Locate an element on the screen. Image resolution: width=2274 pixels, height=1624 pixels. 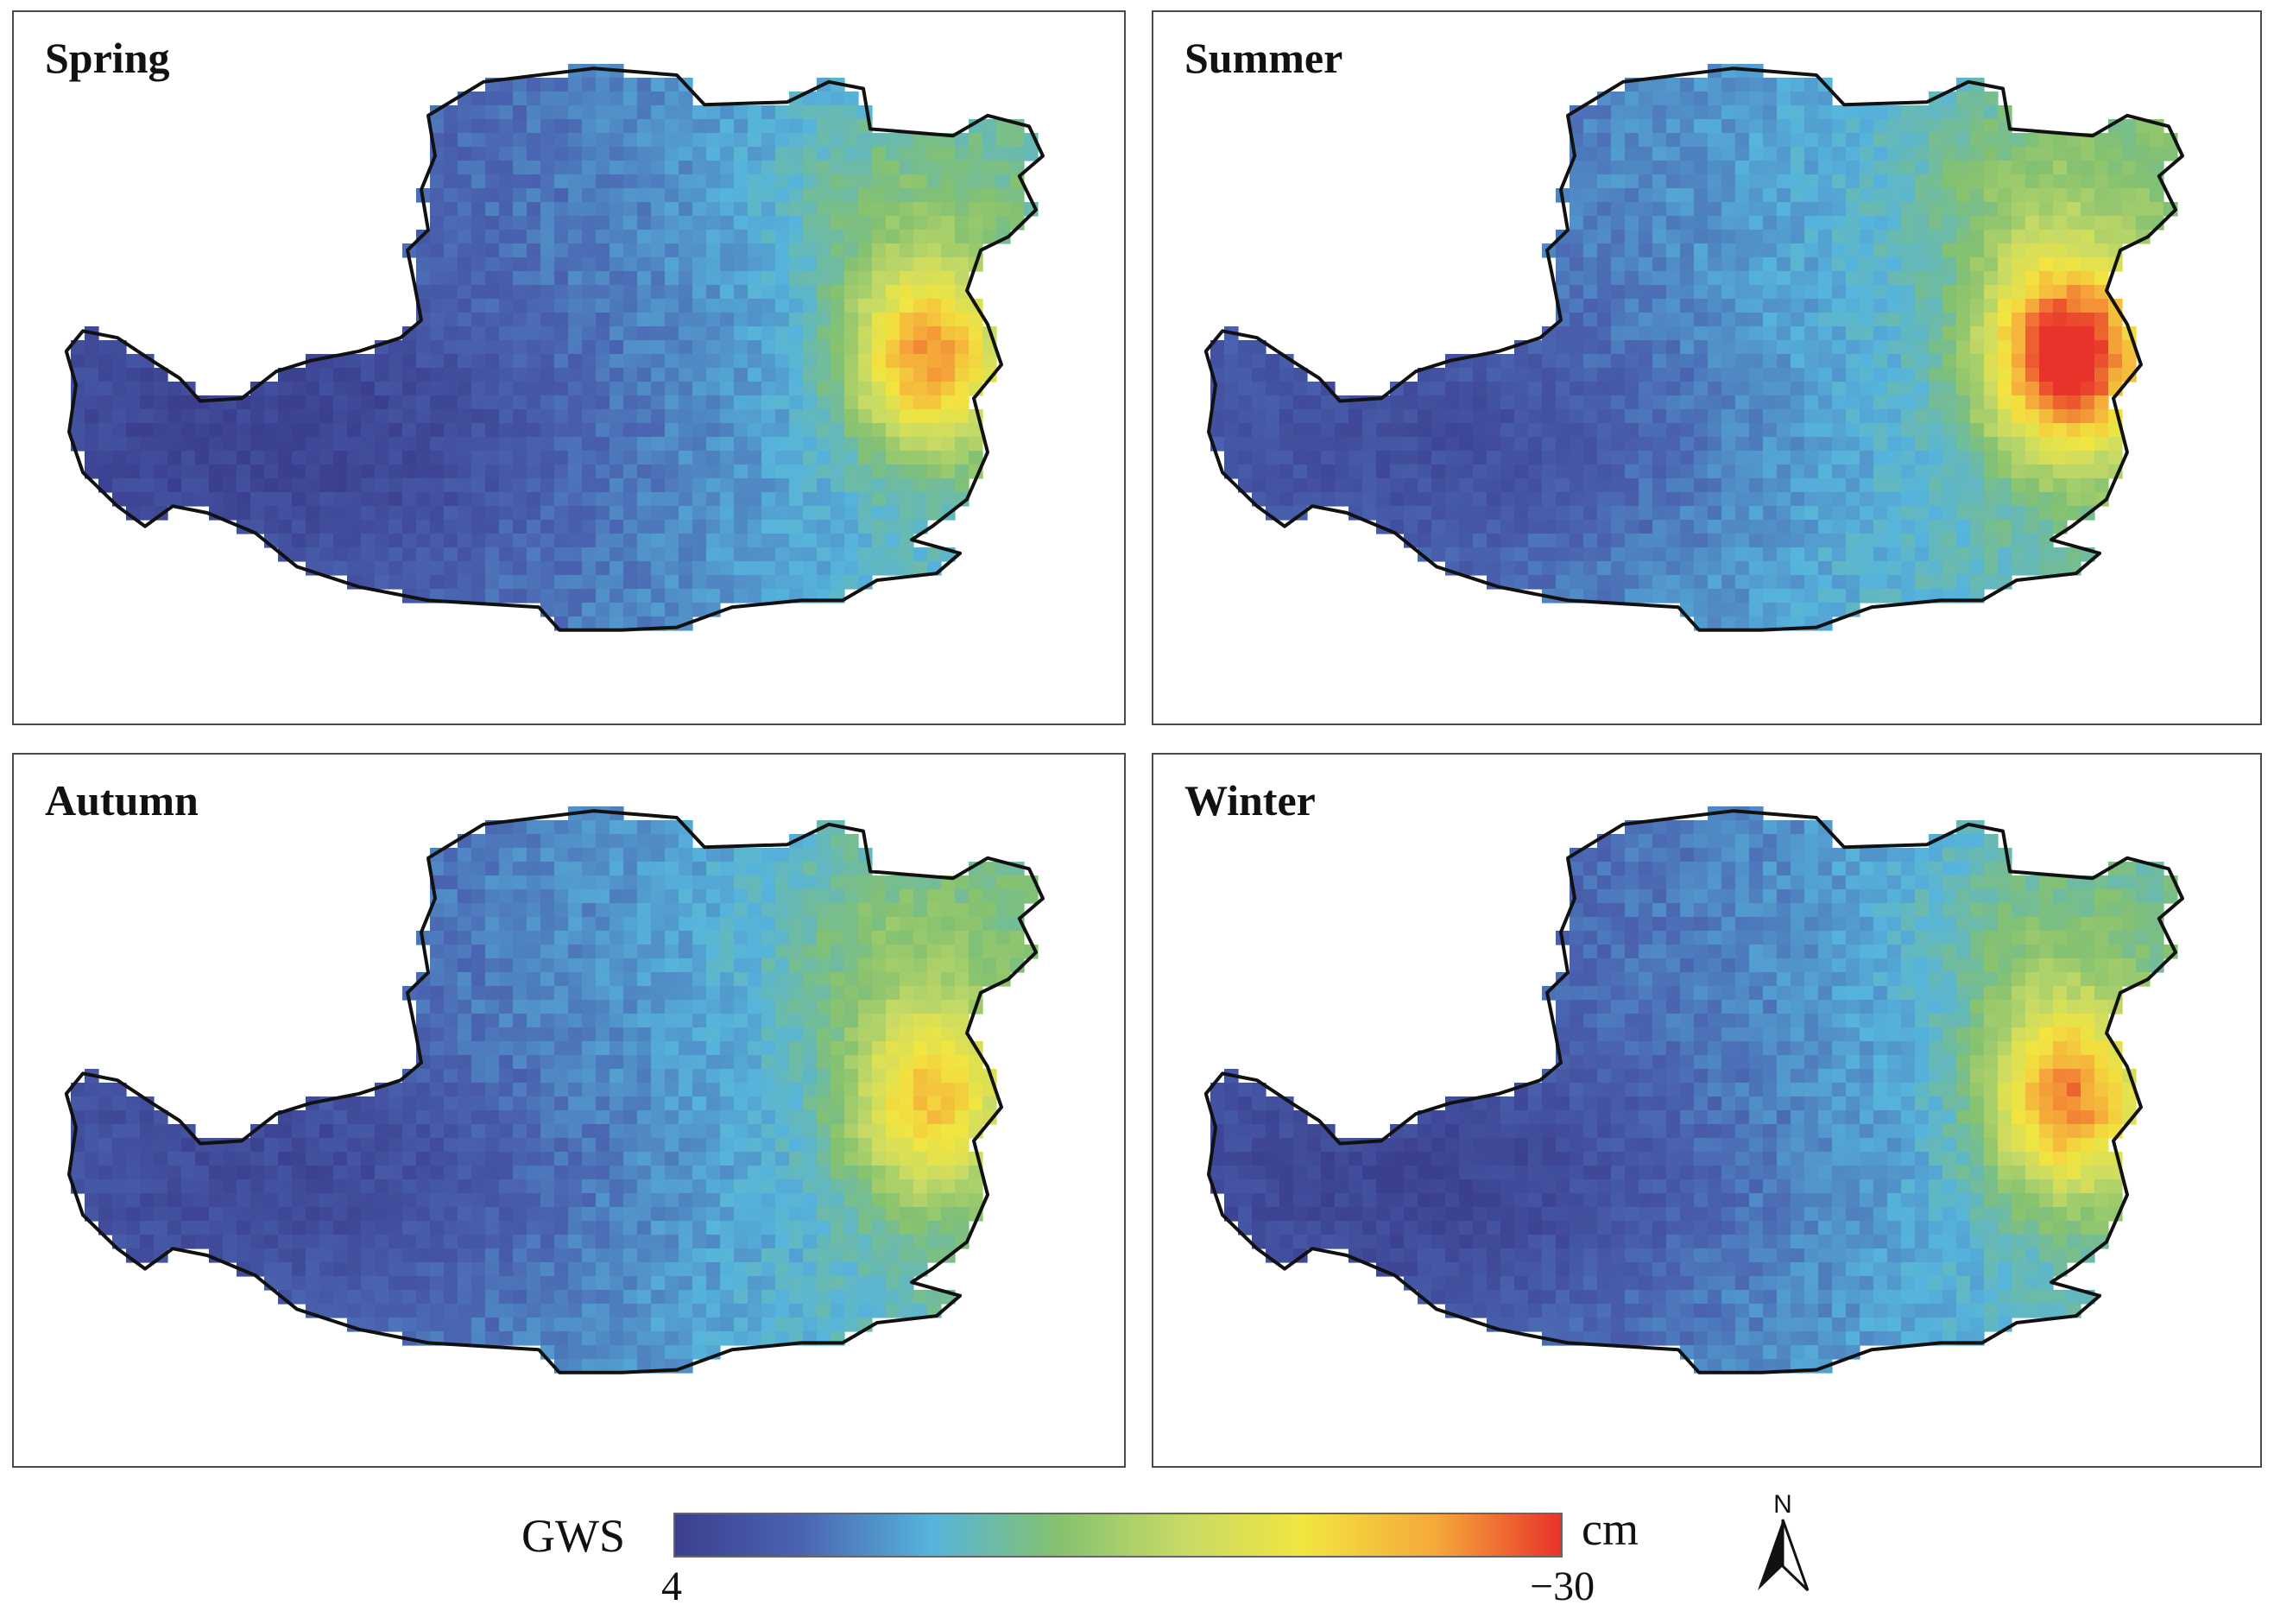
panel-title: Autumn is located at coordinates (122, 800).